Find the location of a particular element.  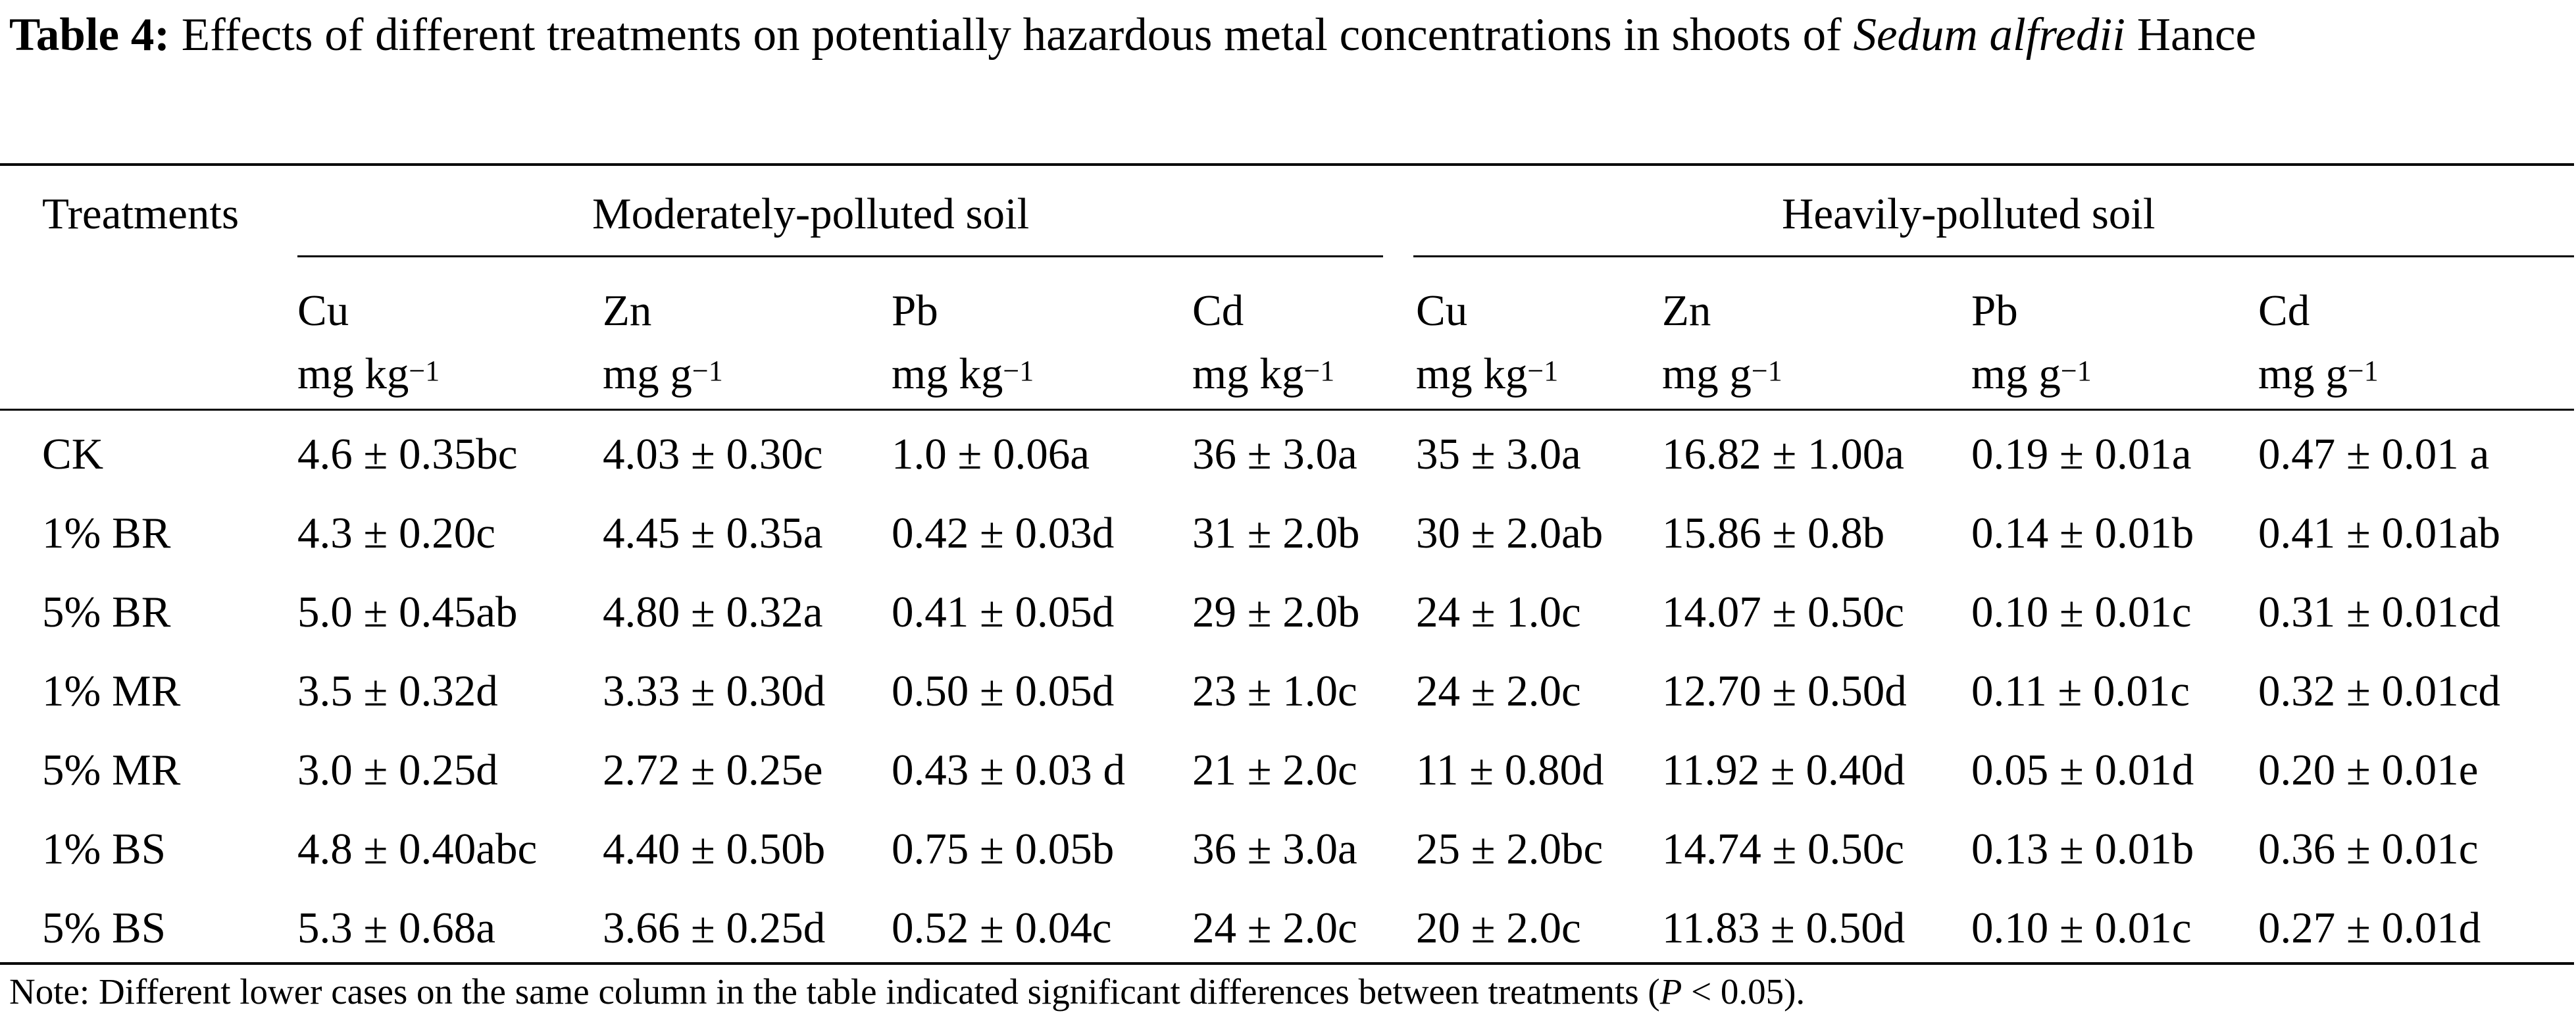

moderate-group-rule is located at coordinates (840, 256).